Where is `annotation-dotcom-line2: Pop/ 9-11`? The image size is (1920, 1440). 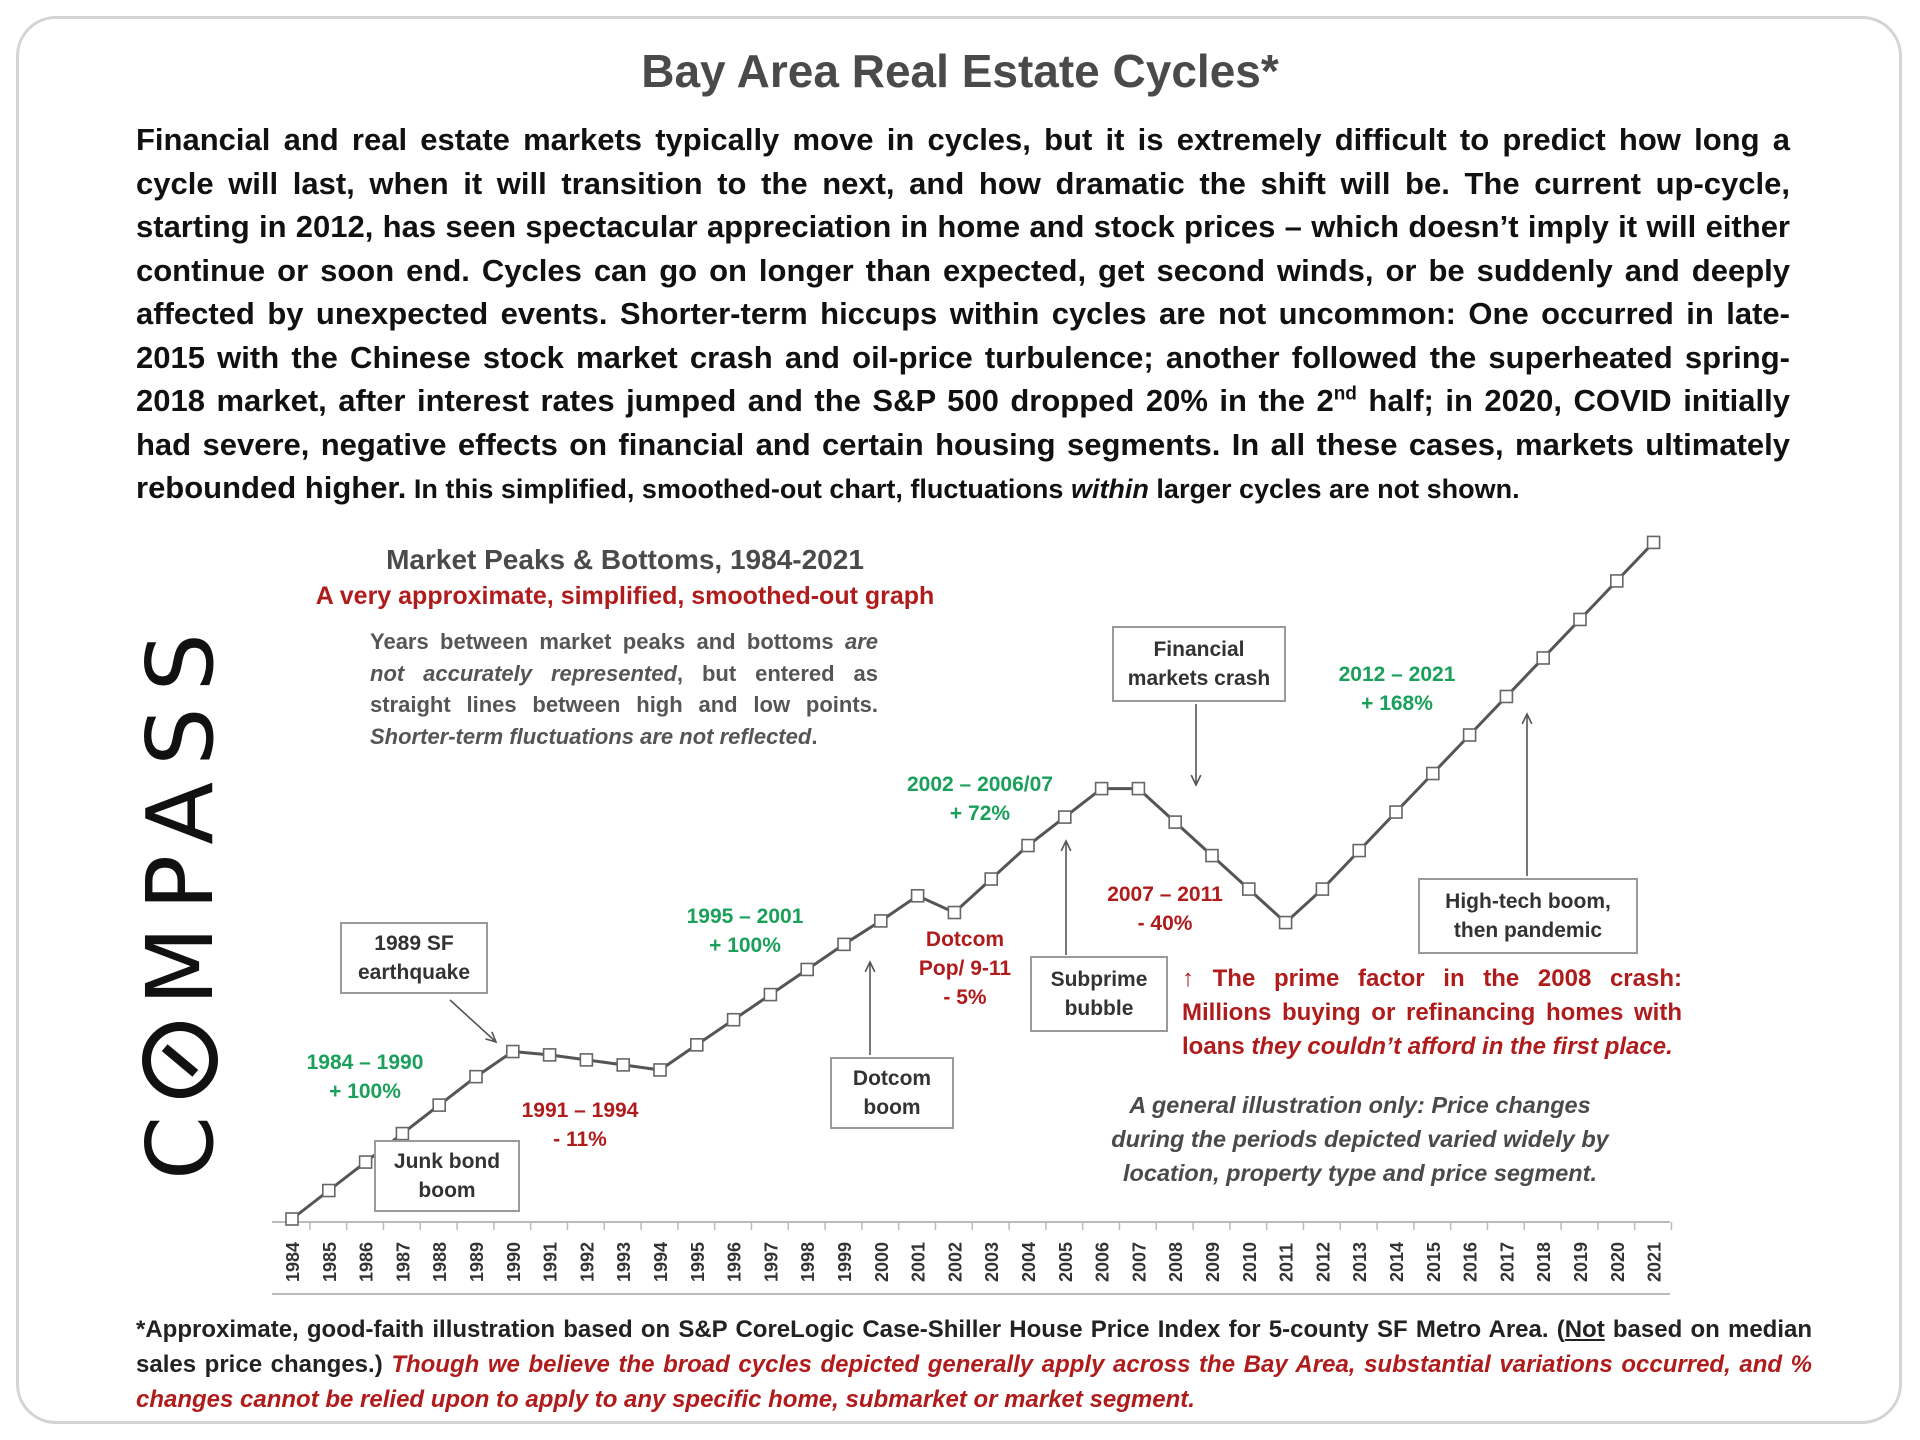 annotation-dotcom-line2: Pop/ 9-11 is located at coordinates (965, 968).